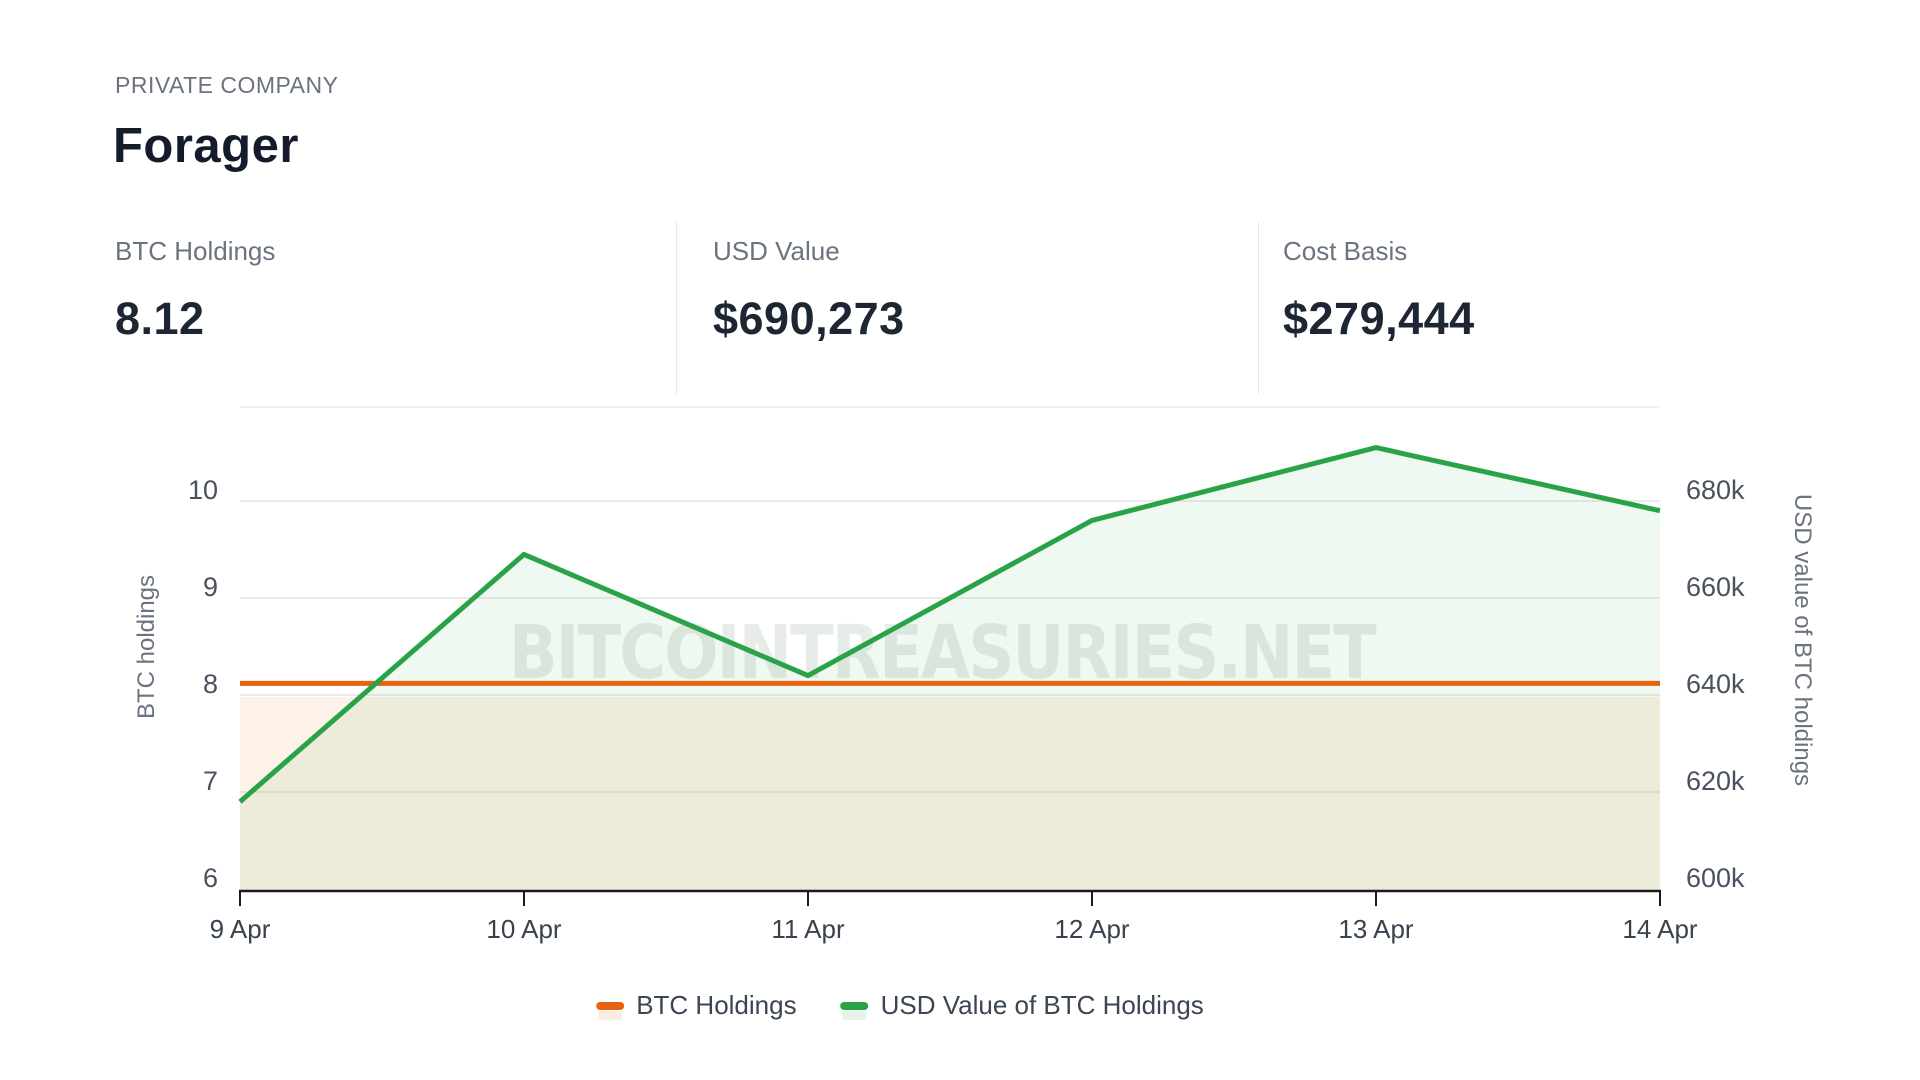 This screenshot has height=1080, width=1920. I want to click on btc-holdings-swatch-icon, so click(610, 1010).